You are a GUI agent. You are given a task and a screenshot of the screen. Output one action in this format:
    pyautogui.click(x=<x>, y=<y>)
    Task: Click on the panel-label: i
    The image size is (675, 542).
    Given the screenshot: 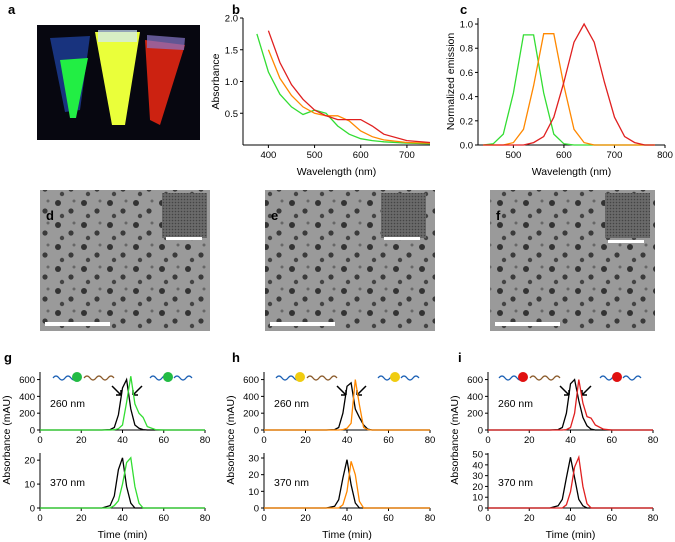 What is the action you would take?
    pyautogui.click(x=460, y=357)
    